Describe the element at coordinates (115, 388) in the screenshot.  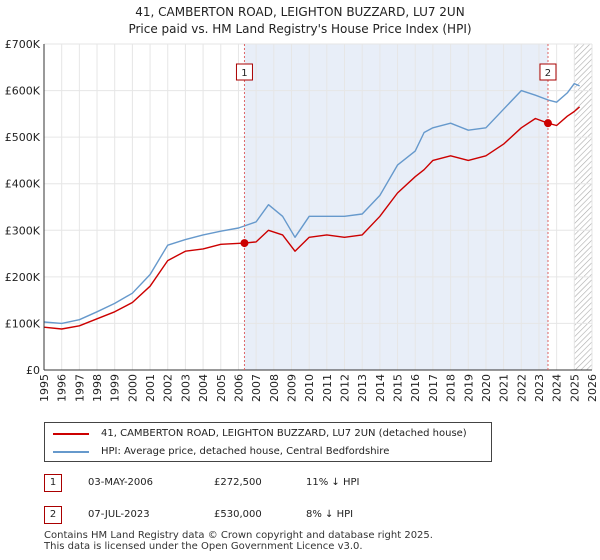
I see `x-tick-label: 1999` at that location.